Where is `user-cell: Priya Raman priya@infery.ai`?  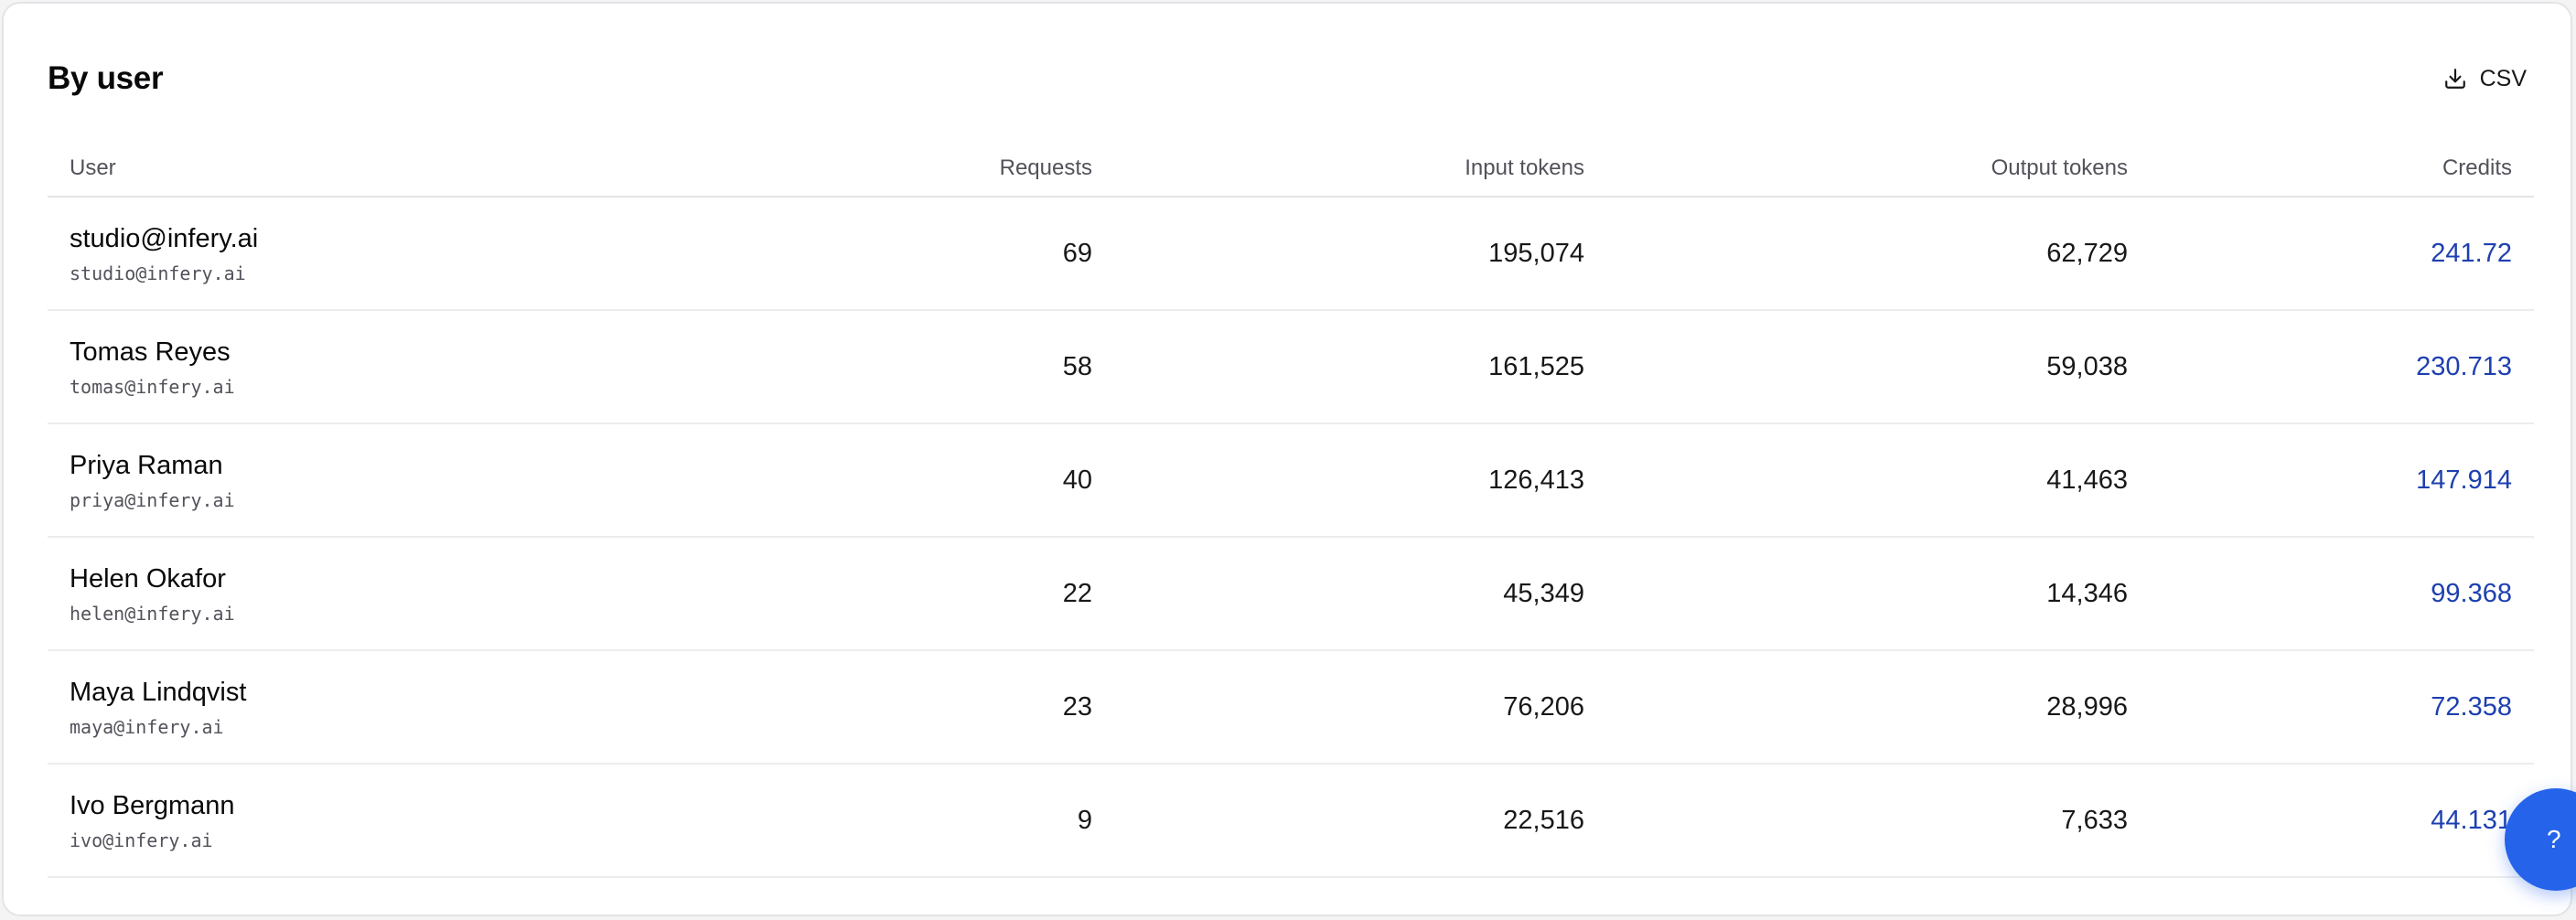
user-cell: Priya Raman priya@infery.ai is located at coordinates (261, 480).